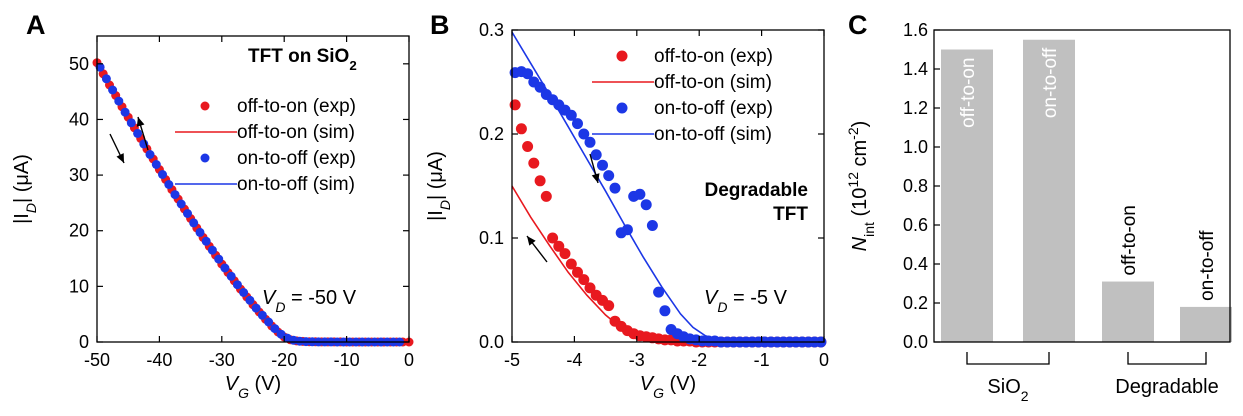 Image resolution: width=1243 pixels, height=416 pixels. I want to click on x-tick-label: -4, so click(574, 360).